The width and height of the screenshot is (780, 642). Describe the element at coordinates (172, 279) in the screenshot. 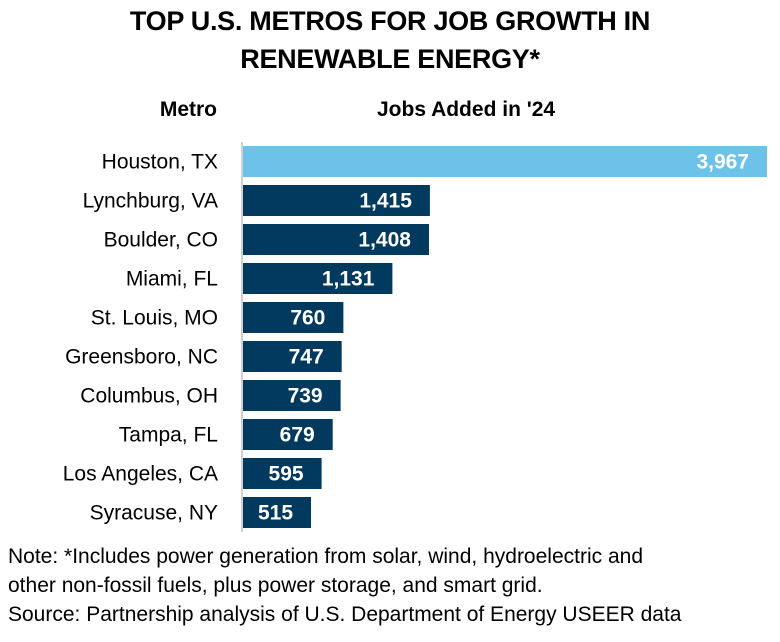

I see `category-label-4: Miami, FL` at that location.